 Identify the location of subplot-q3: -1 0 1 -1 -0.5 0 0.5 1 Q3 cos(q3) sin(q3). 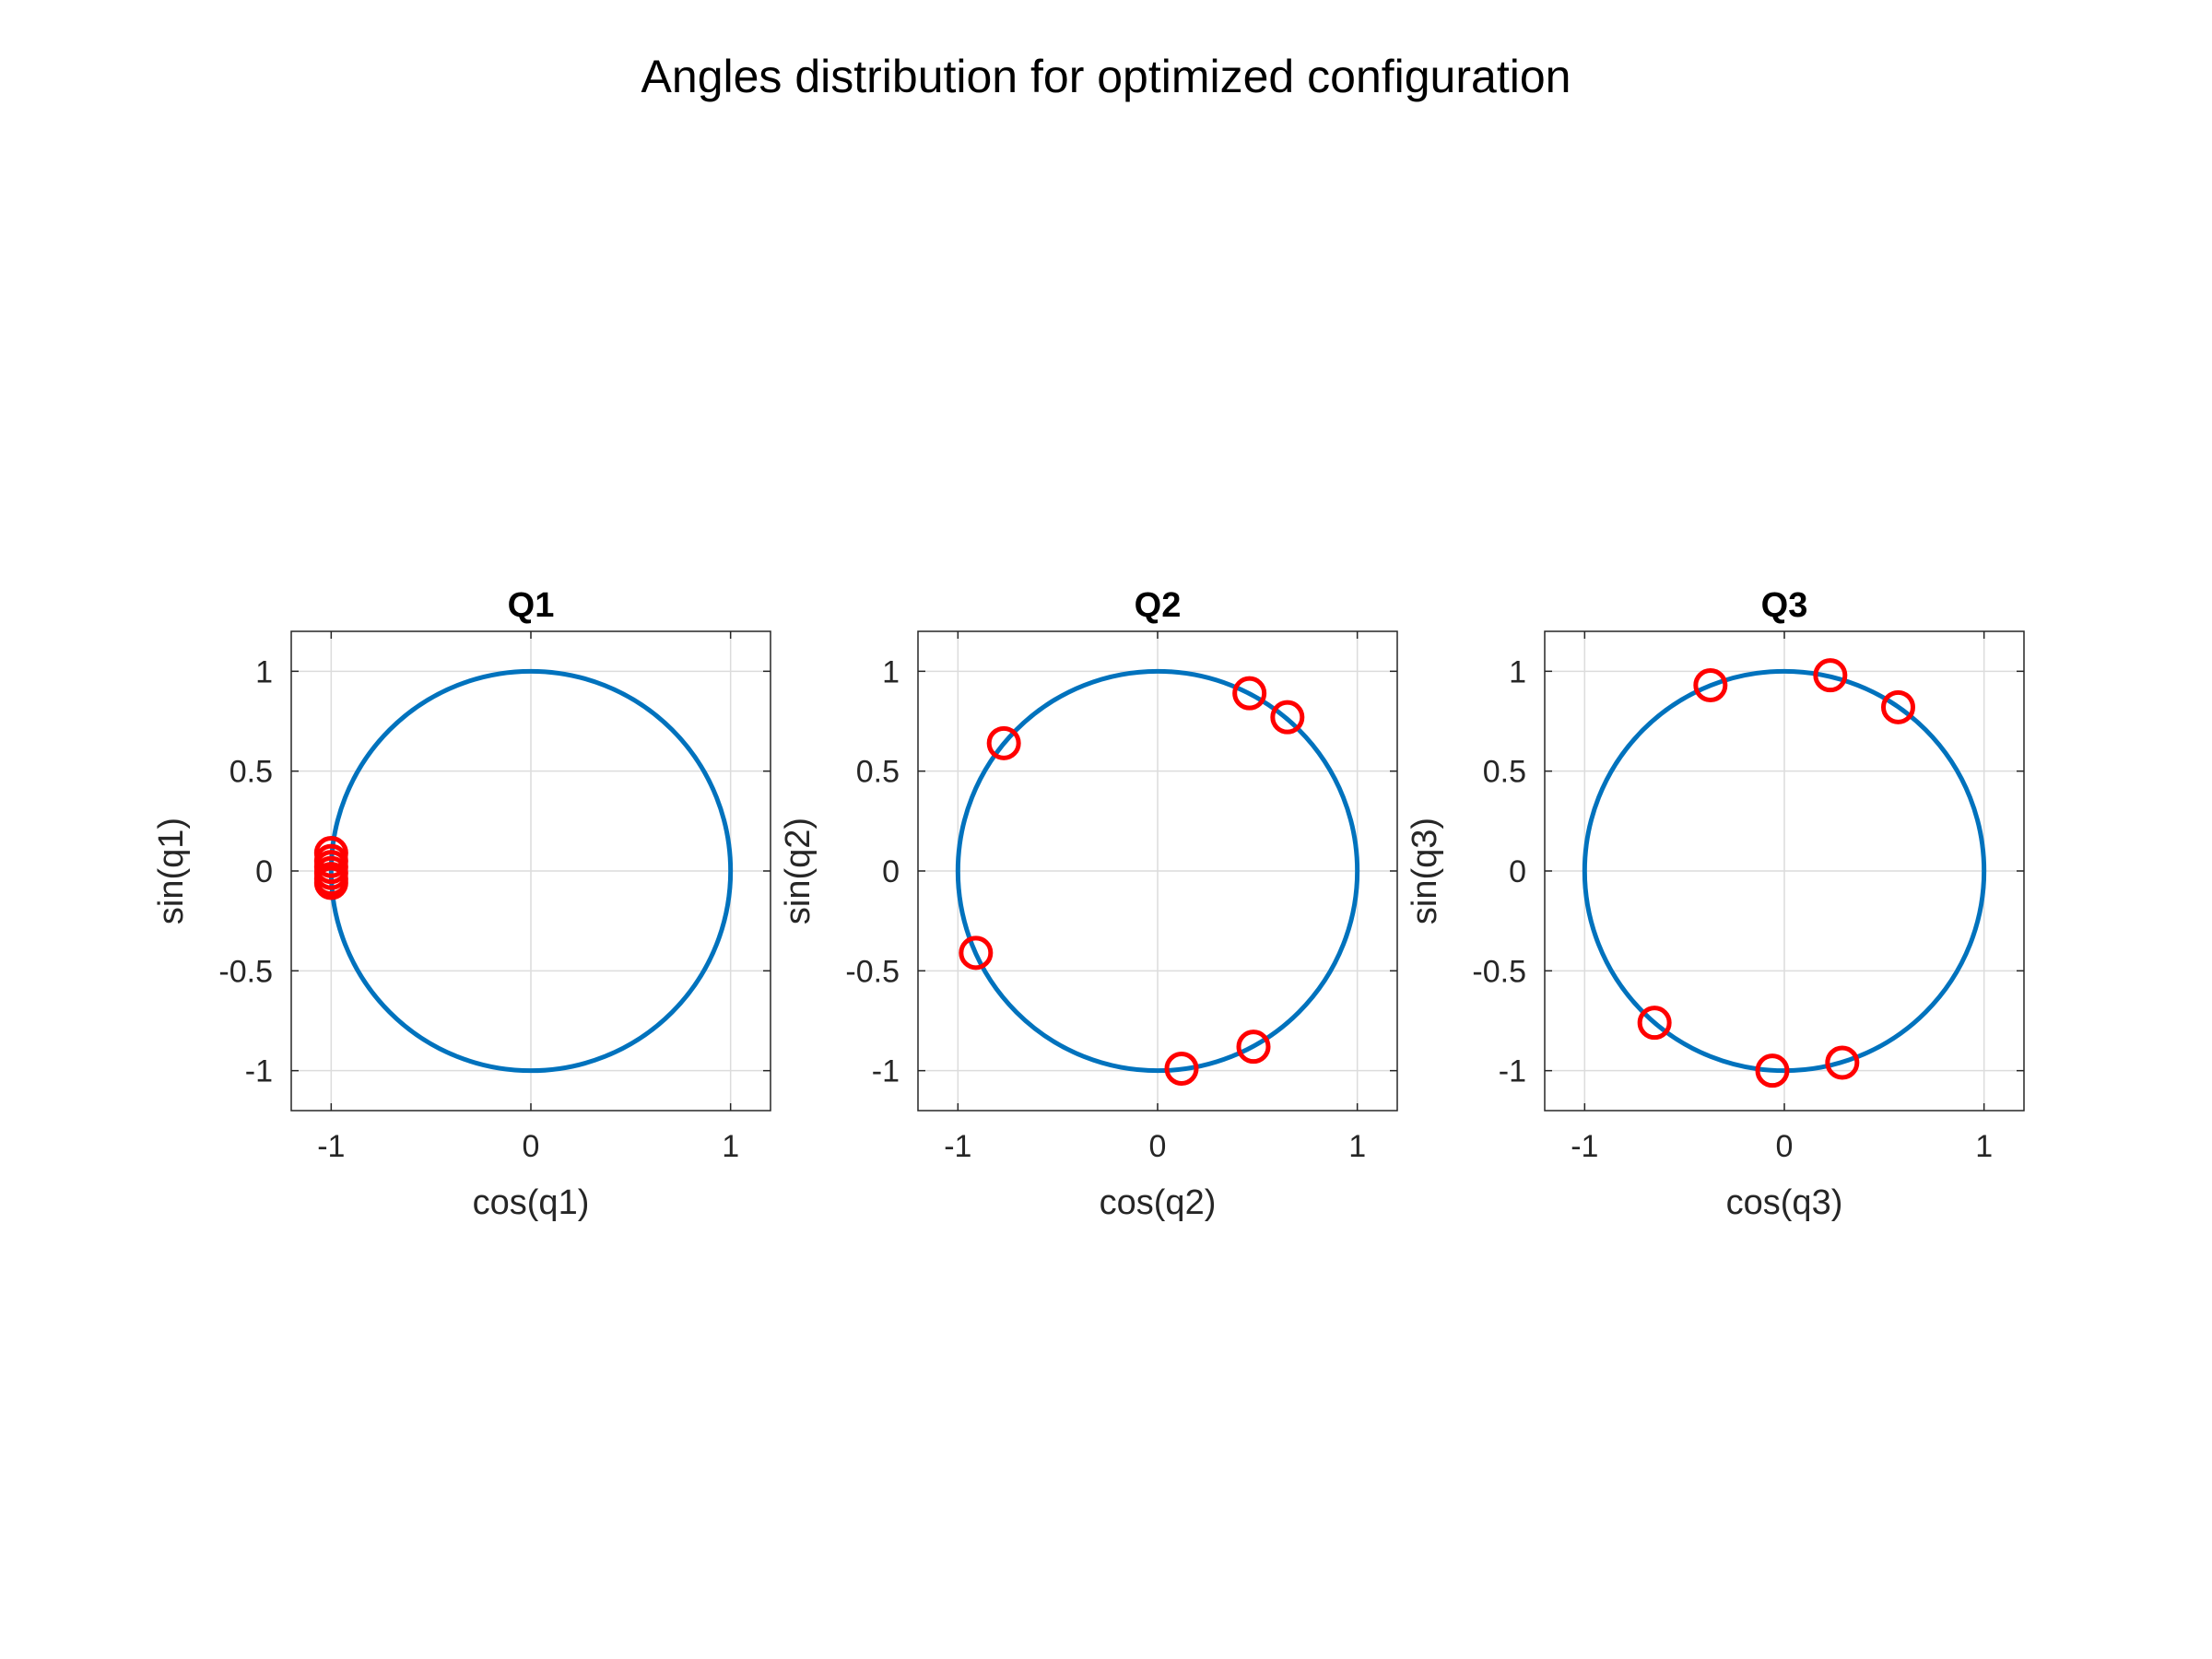
(1715, 904).